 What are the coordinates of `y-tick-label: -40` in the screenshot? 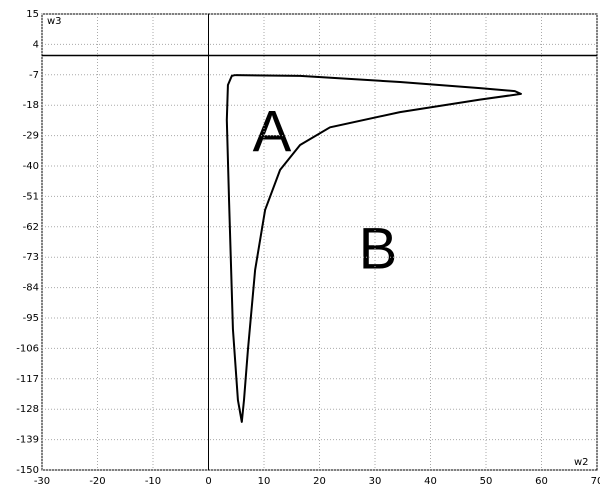 It's located at (31, 166).